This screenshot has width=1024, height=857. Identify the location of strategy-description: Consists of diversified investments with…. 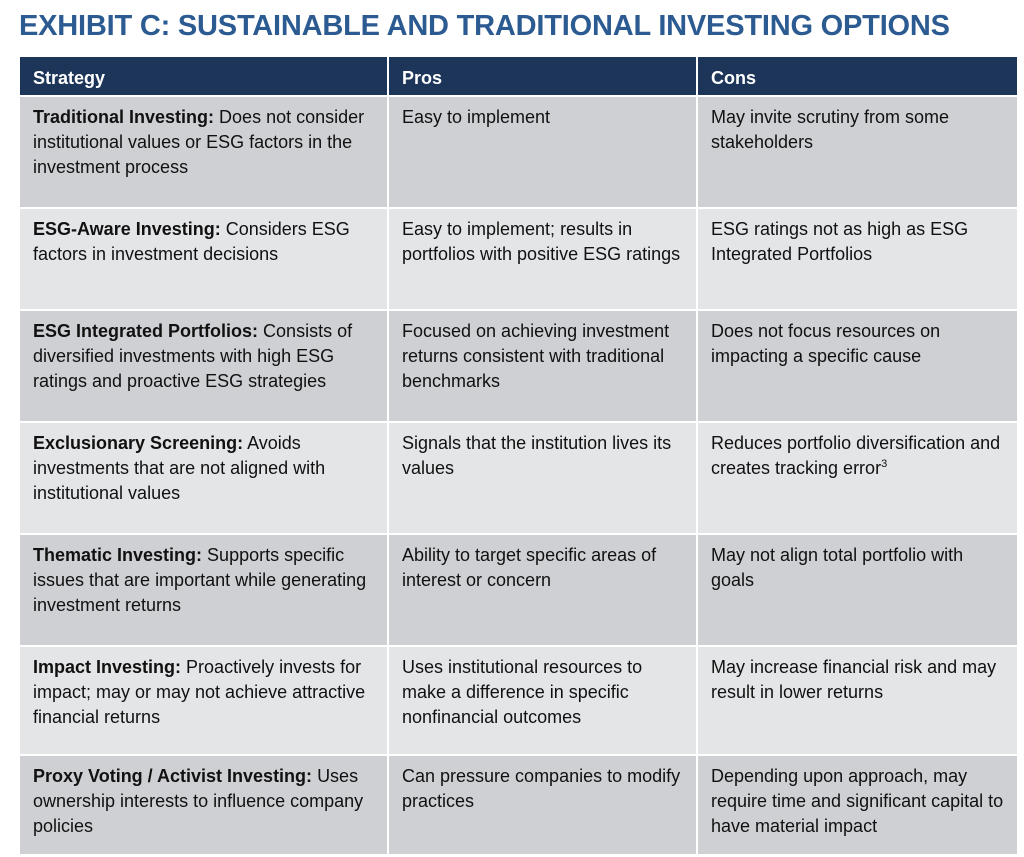
(193, 356).